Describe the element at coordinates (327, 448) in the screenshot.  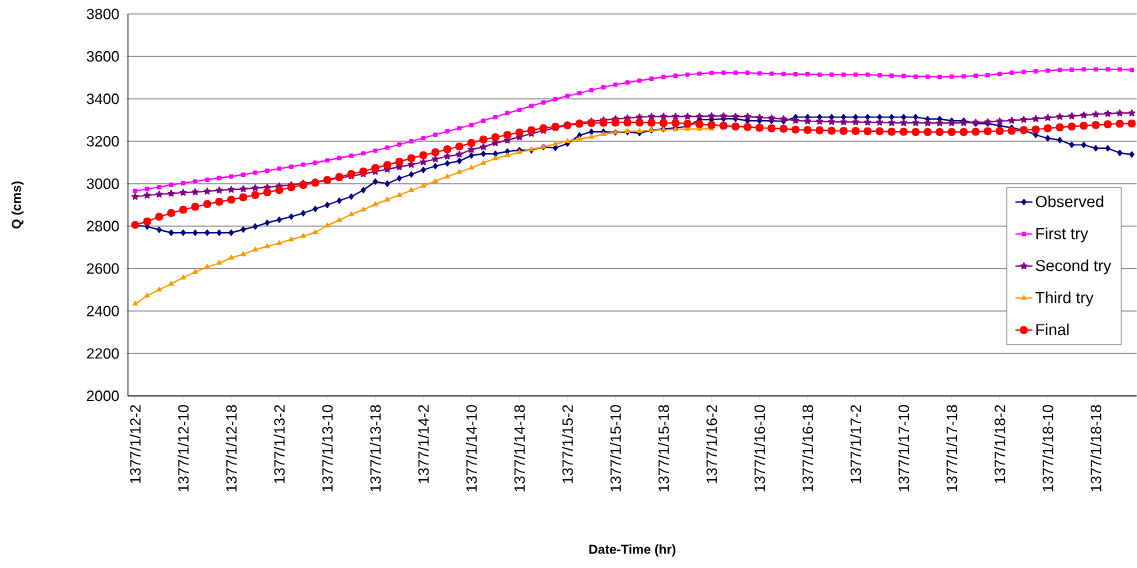
I see `x-tick-label: 1377/1/13-10` at that location.